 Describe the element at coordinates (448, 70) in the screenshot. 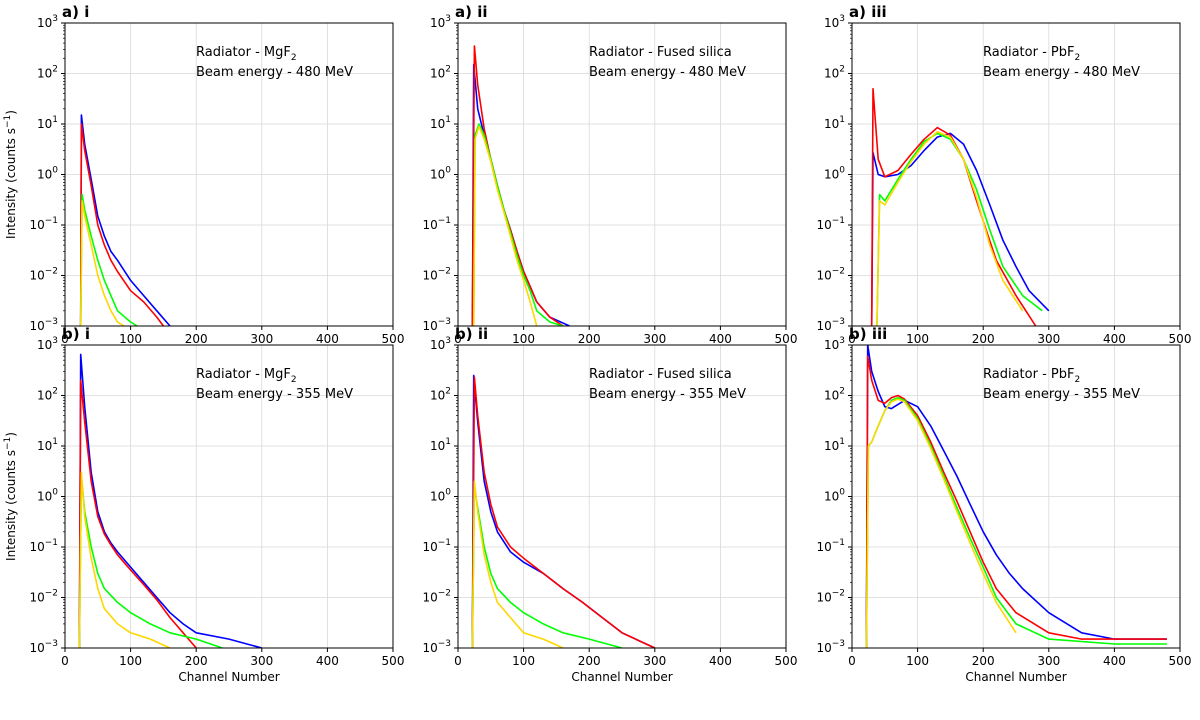

I see `y-tick-exponent: 2` at that location.